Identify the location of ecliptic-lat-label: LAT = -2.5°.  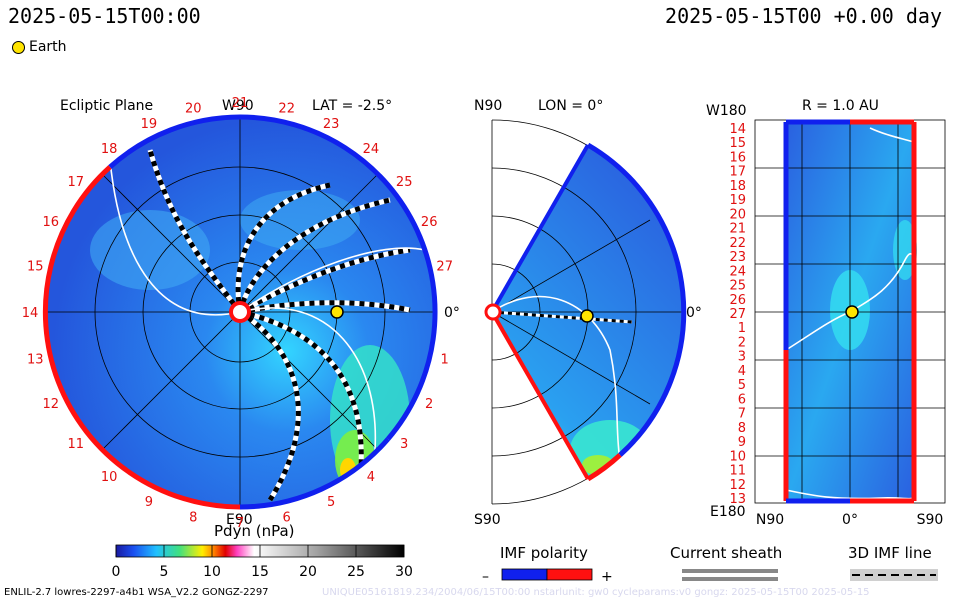
(352, 106).